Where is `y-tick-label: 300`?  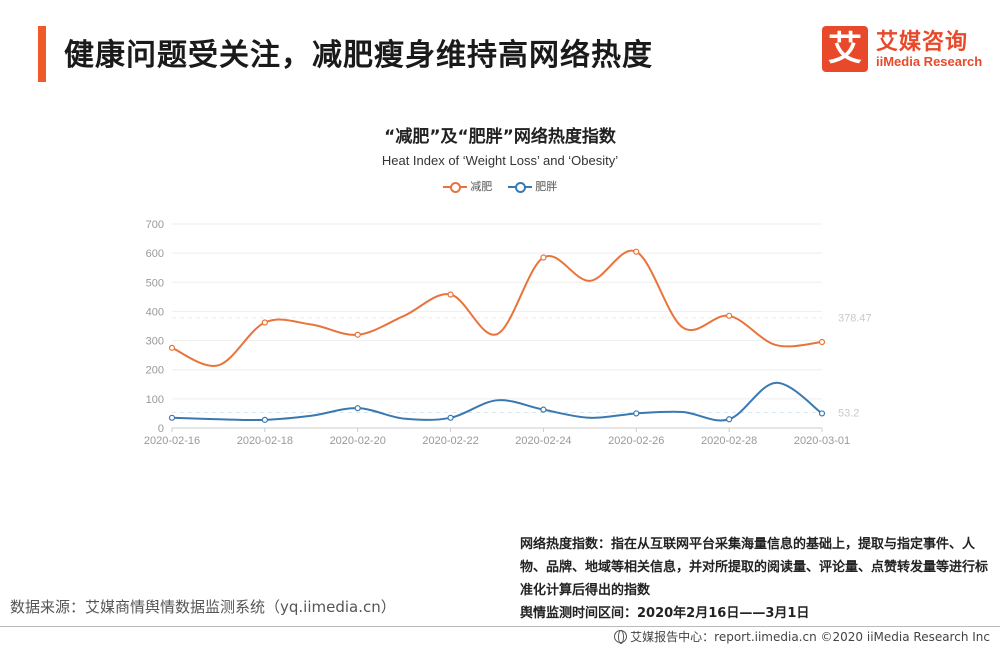 y-tick-label: 300 is located at coordinates (155, 342).